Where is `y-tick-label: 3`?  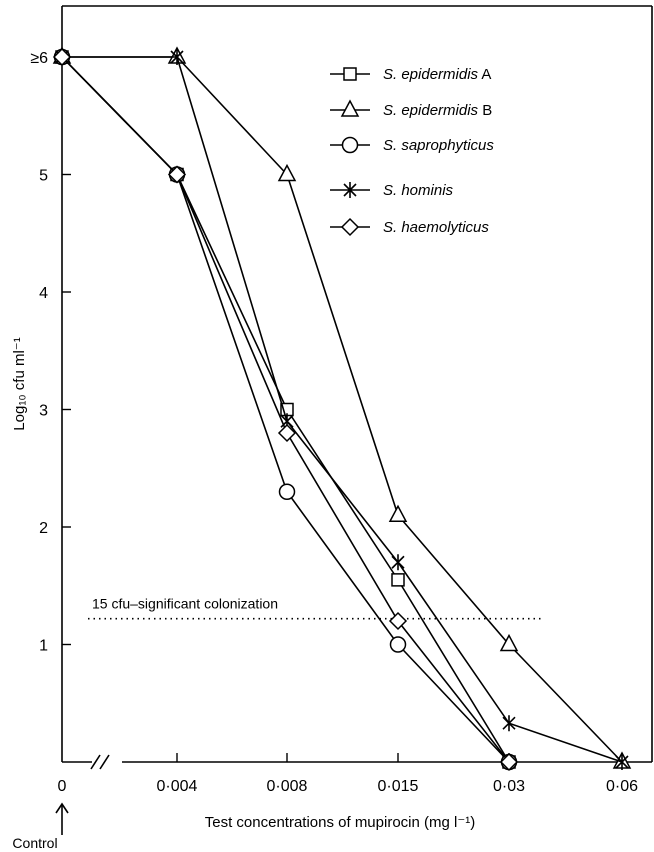 y-tick-label: 3 is located at coordinates (43, 411).